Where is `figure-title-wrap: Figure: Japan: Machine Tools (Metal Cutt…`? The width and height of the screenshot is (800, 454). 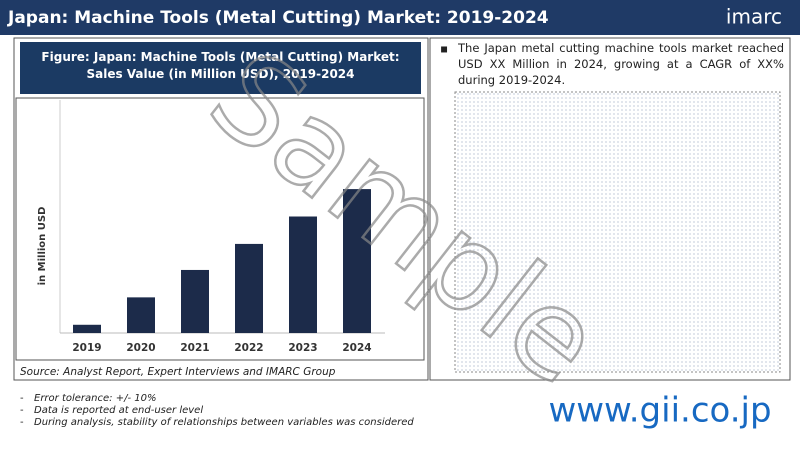 figure-title-wrap: Figure: Japan: Machine Tools (Metal Cutt… is located at coordinates (220, 65).